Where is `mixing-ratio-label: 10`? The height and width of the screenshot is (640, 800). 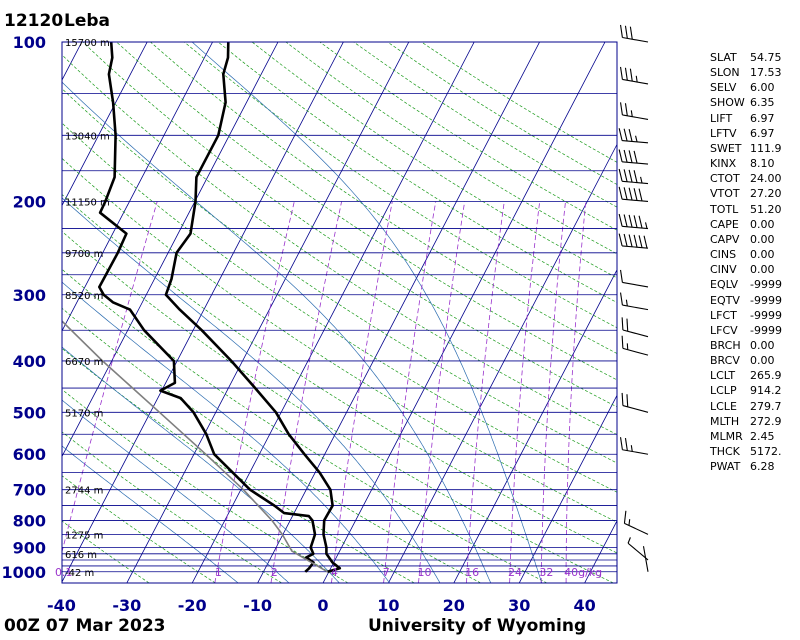 mixing-ratio-label: 10 is located at coordinates (424, 572).